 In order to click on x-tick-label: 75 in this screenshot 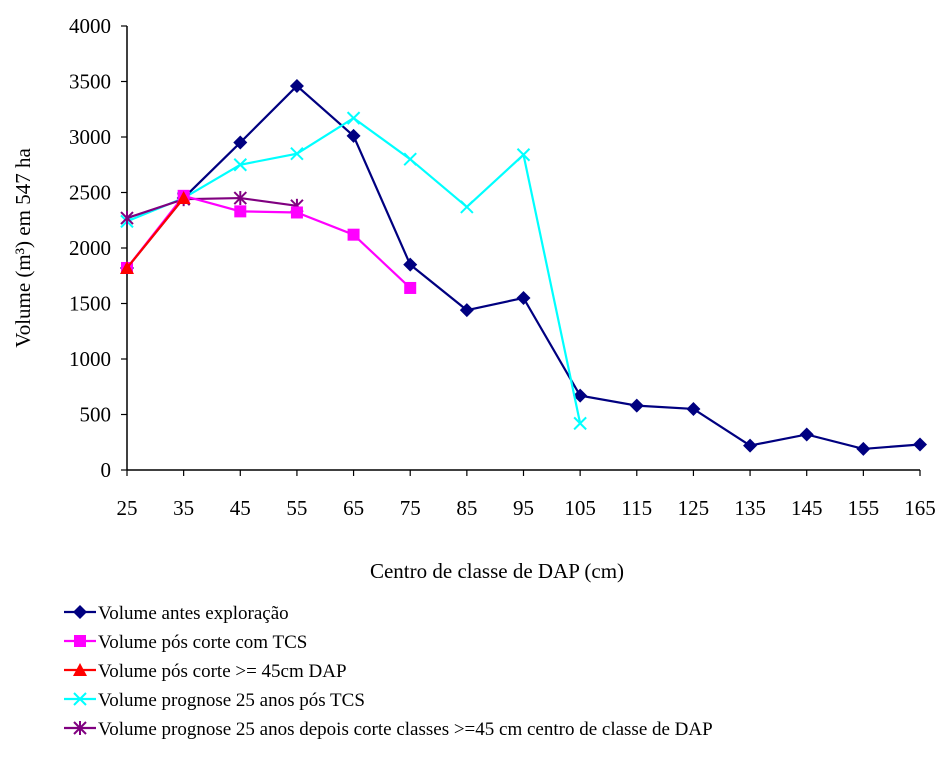, I will do `click(410, 508)`.